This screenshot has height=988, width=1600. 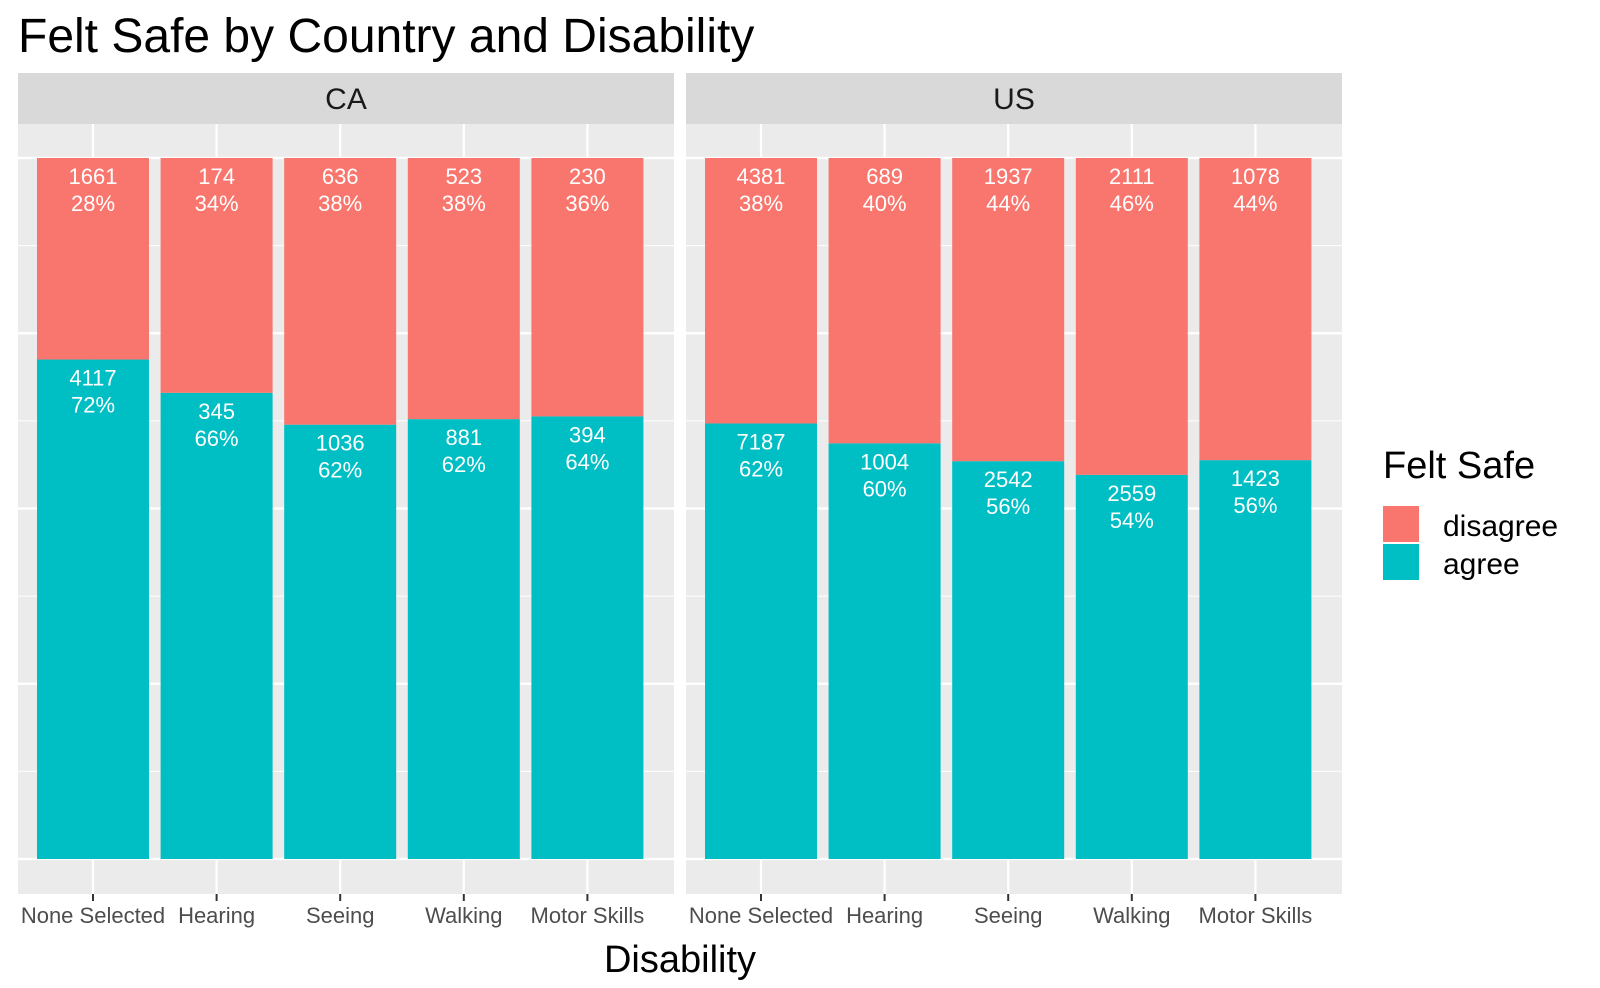 I want to click on bar-label-percent: 54%, so click(x=1132, y=520).